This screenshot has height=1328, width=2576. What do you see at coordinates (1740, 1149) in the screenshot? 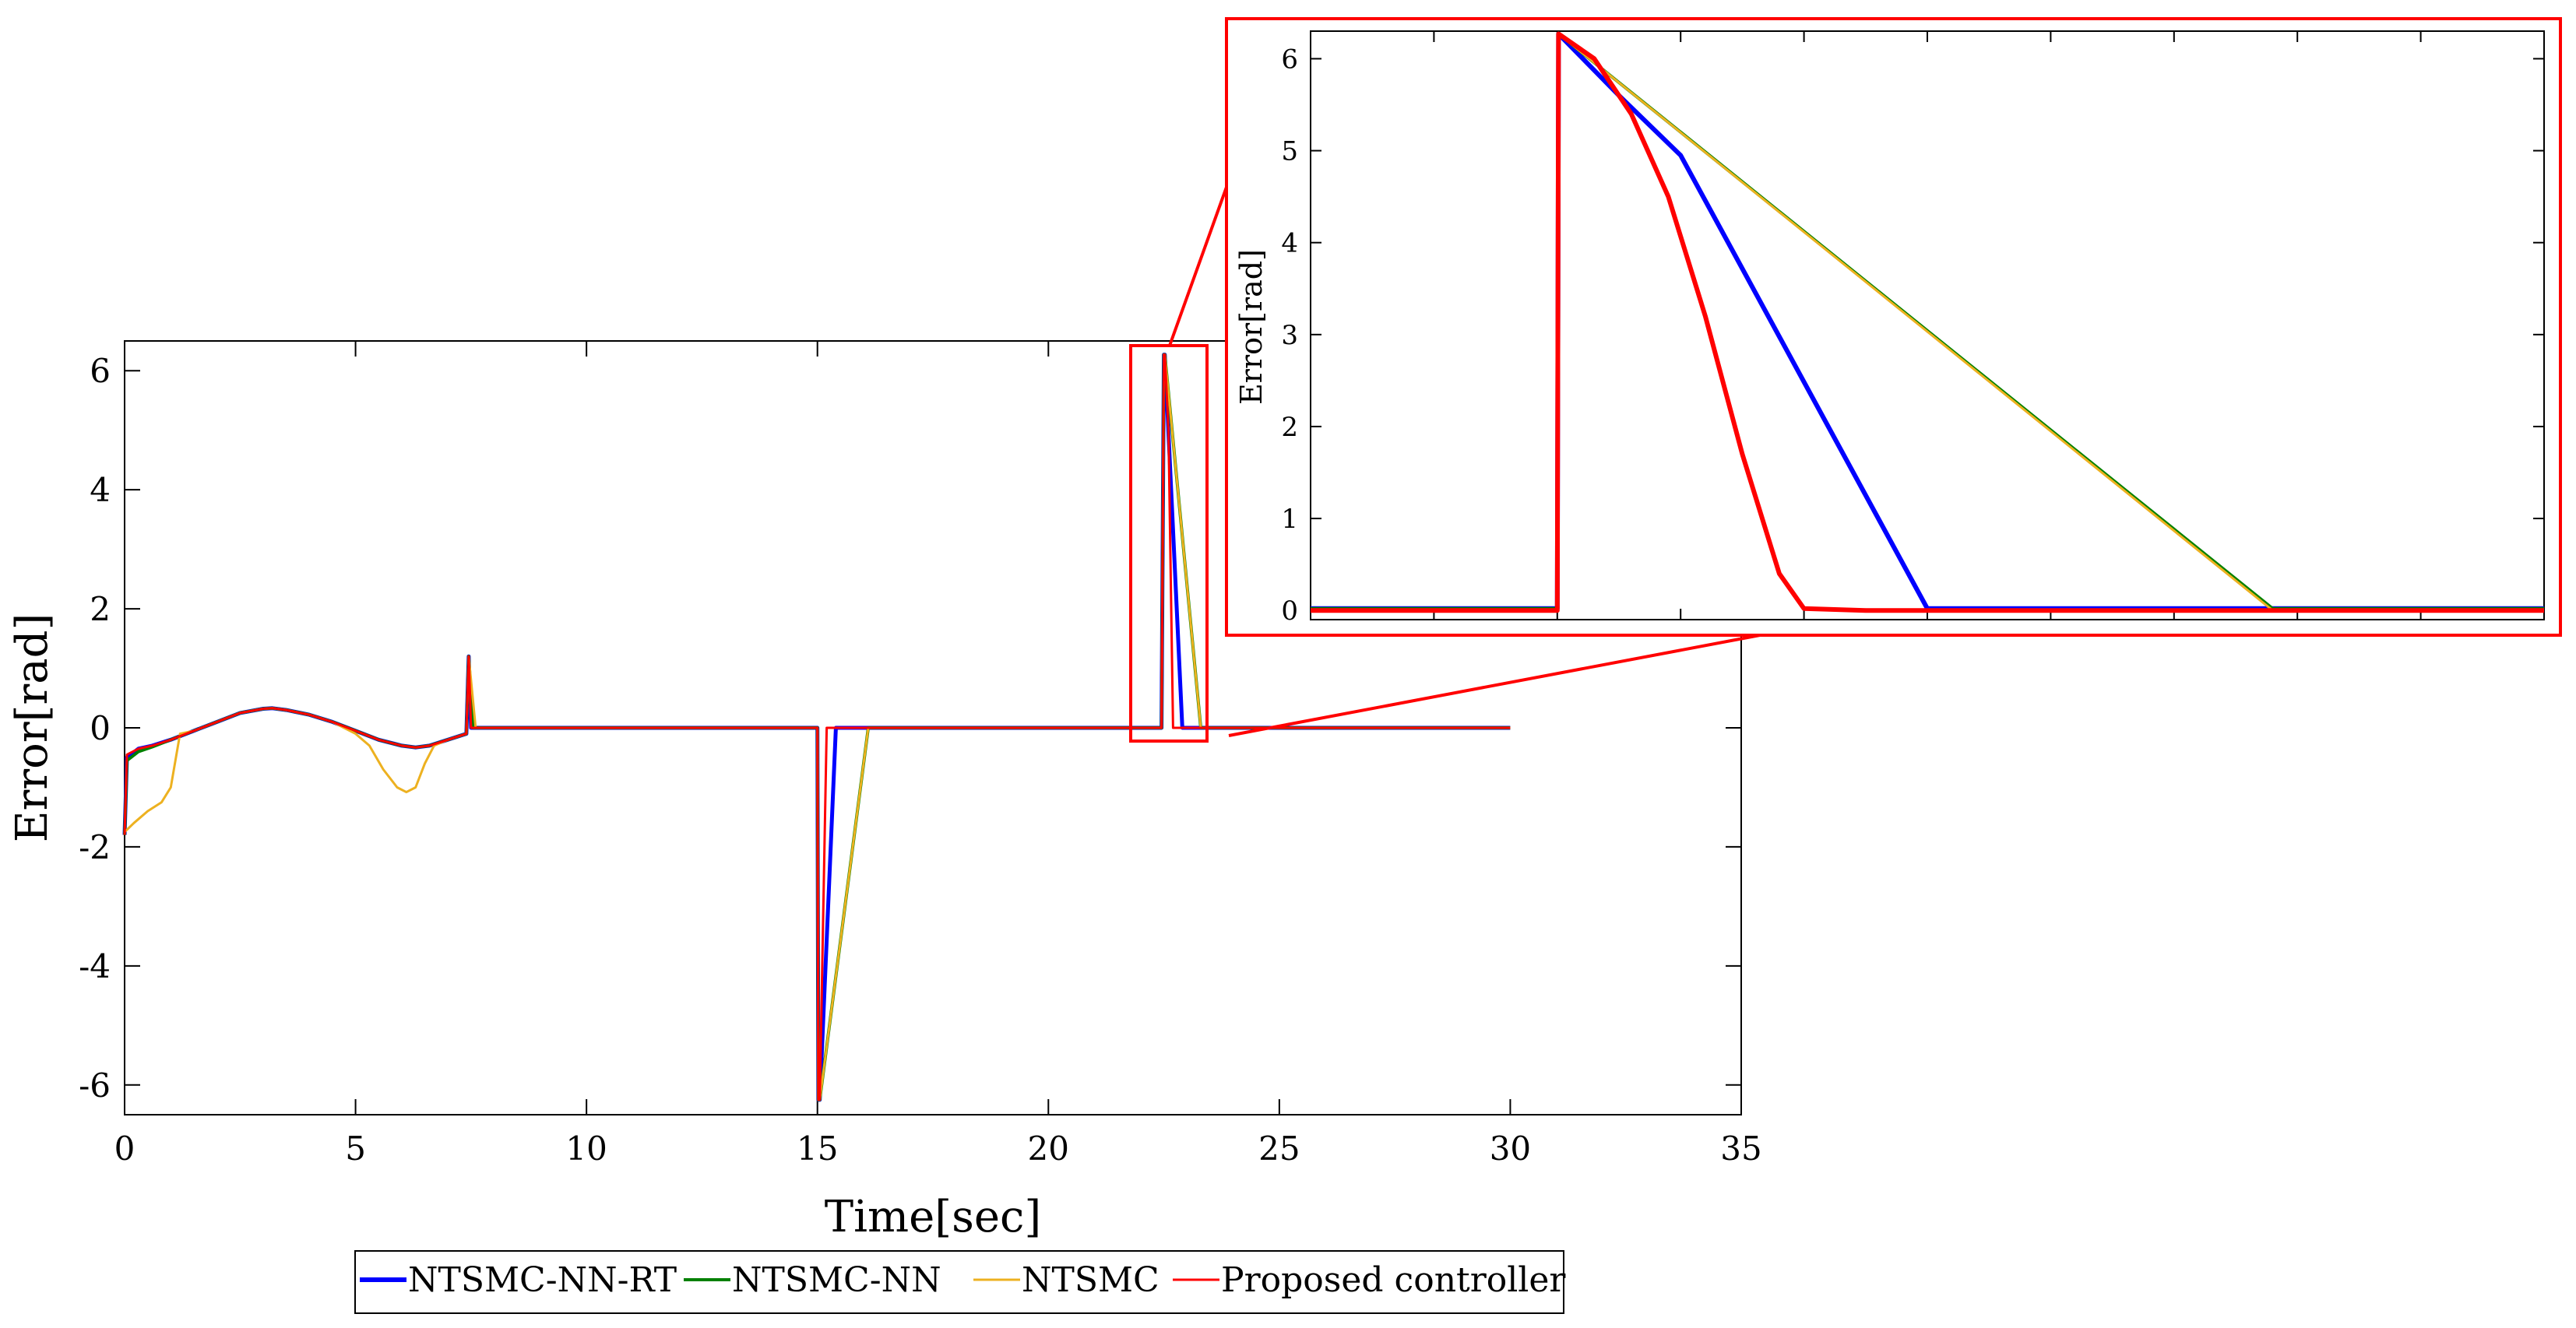
I see `main-x-tick-label: 35` at bounding box center [1740, 1149].